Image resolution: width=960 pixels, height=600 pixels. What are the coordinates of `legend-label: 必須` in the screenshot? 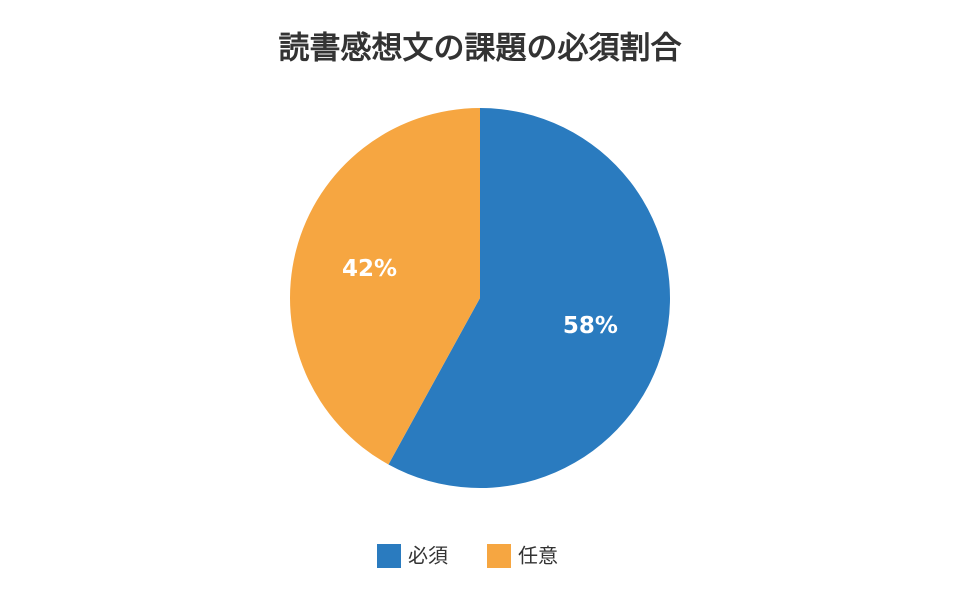 It's located at (428, 556).